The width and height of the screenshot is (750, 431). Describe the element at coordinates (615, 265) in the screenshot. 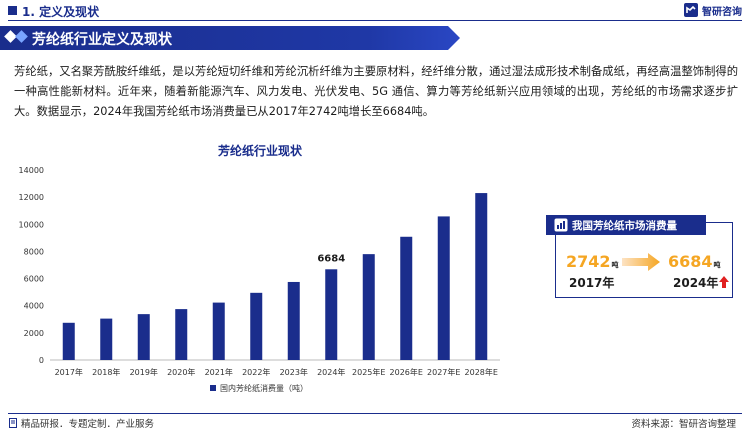

I see `start-value-unit: 吨` at that location.